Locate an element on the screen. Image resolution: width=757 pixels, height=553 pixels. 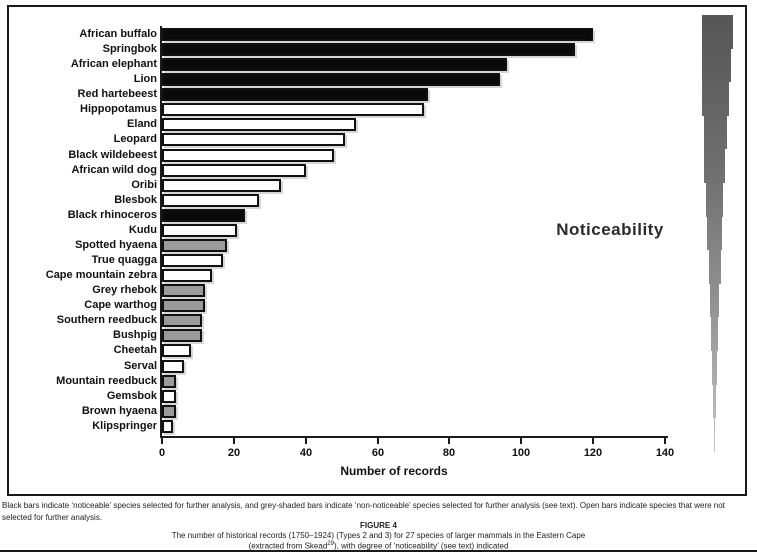
x-tick-label-100: 100 is located at coordinates (521, 453).